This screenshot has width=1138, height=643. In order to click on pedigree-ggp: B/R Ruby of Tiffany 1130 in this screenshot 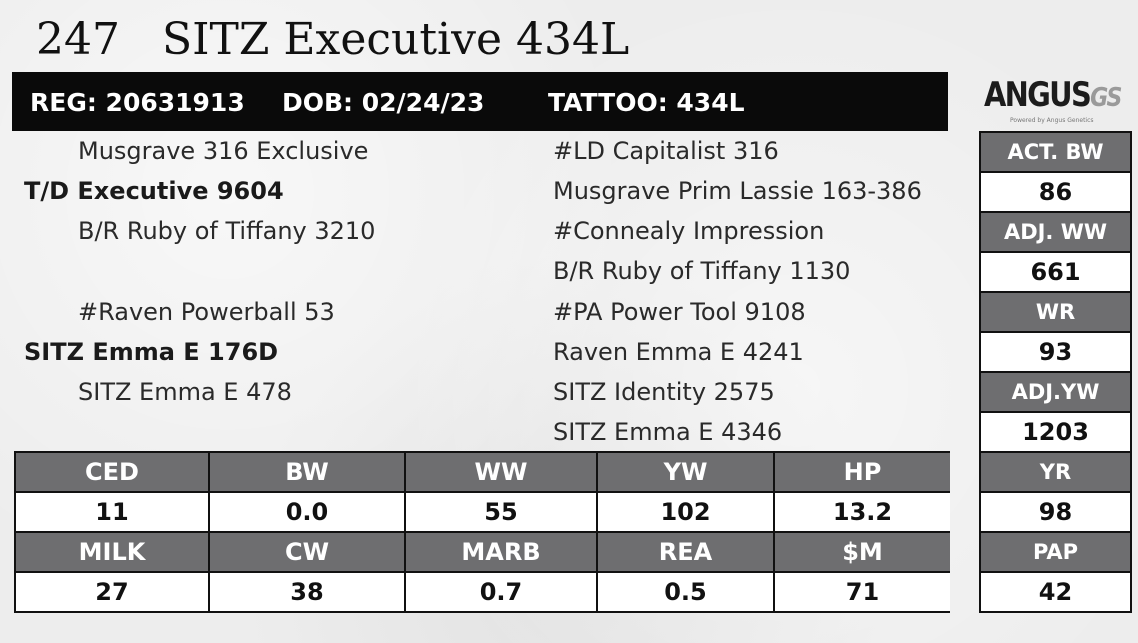, I will do `click(702, 271)`.